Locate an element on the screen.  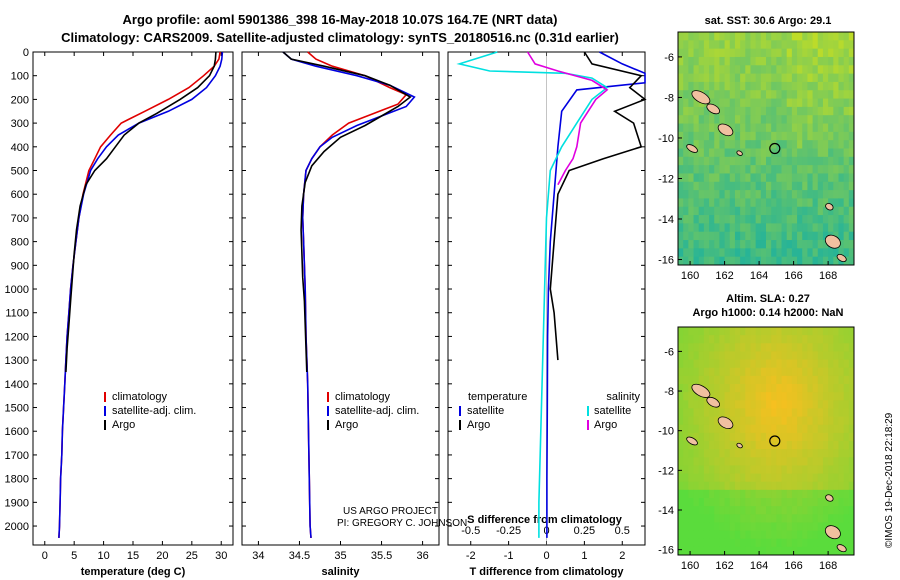
y-tick-label: 700 is located at coordinates (20, 219).